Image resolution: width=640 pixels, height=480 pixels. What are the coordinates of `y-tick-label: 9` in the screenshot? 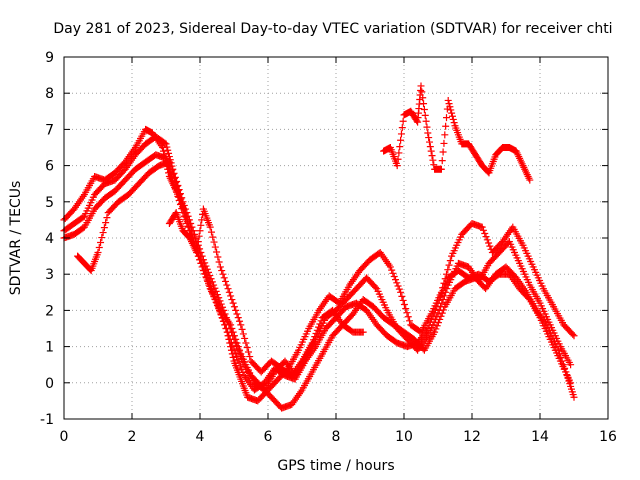 It's located at (49, 58).